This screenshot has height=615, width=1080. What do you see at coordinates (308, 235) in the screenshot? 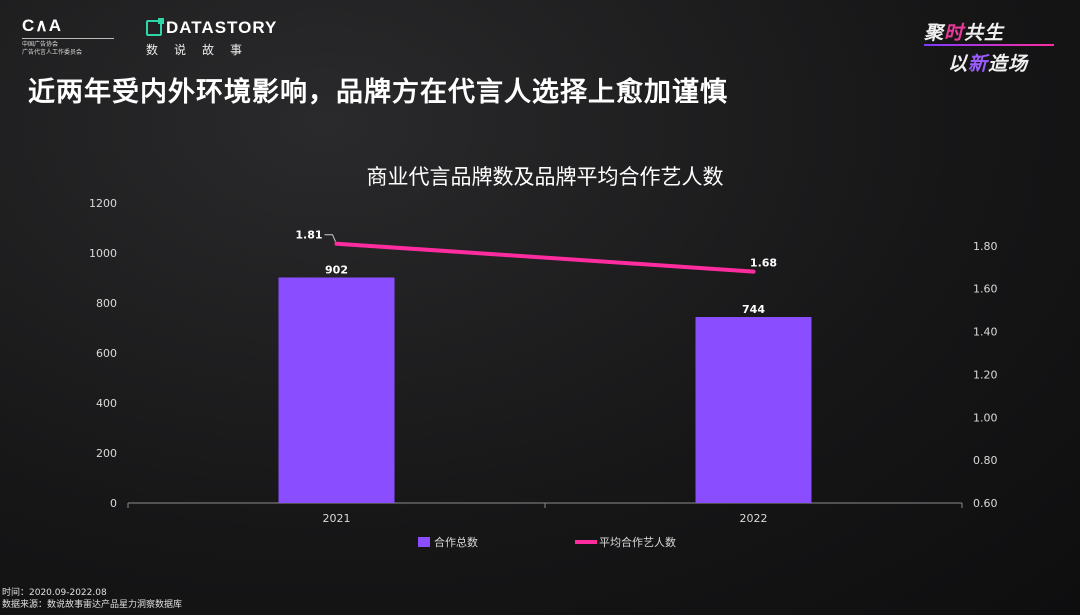
I see `line-data-label: 1.81` at bounding box center [308, 235].